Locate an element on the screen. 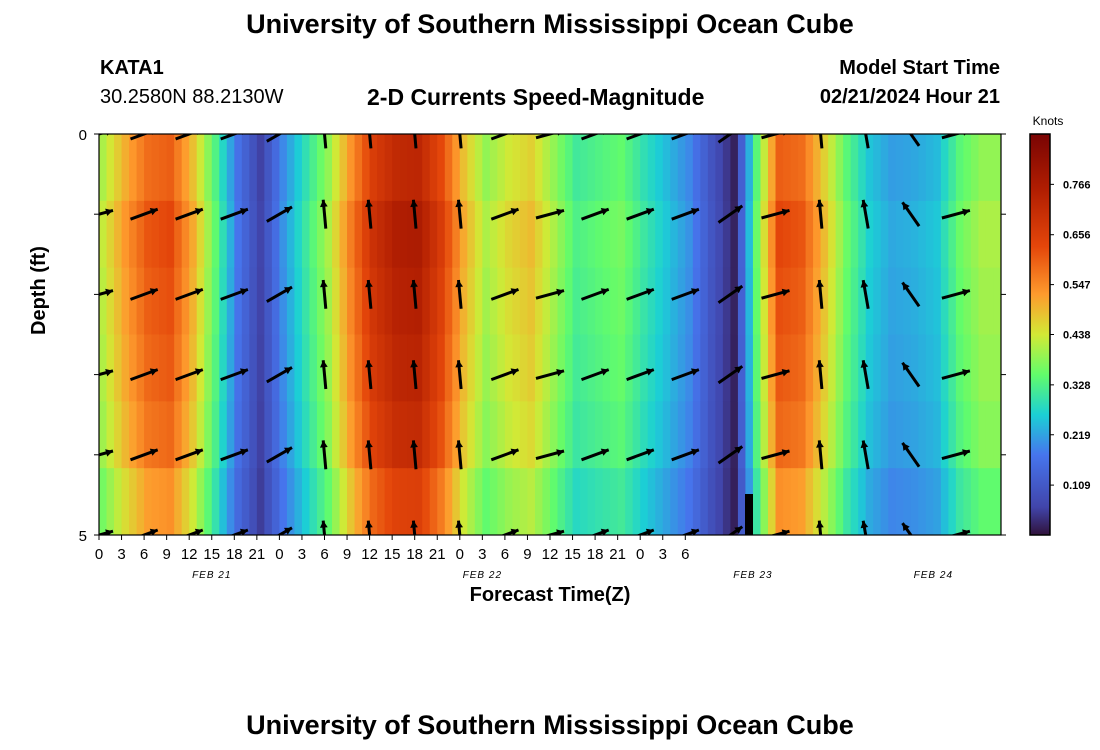 This screenshot has width=1100, height=750. x-tick-label: 0 is located at coordinates (640, 554).